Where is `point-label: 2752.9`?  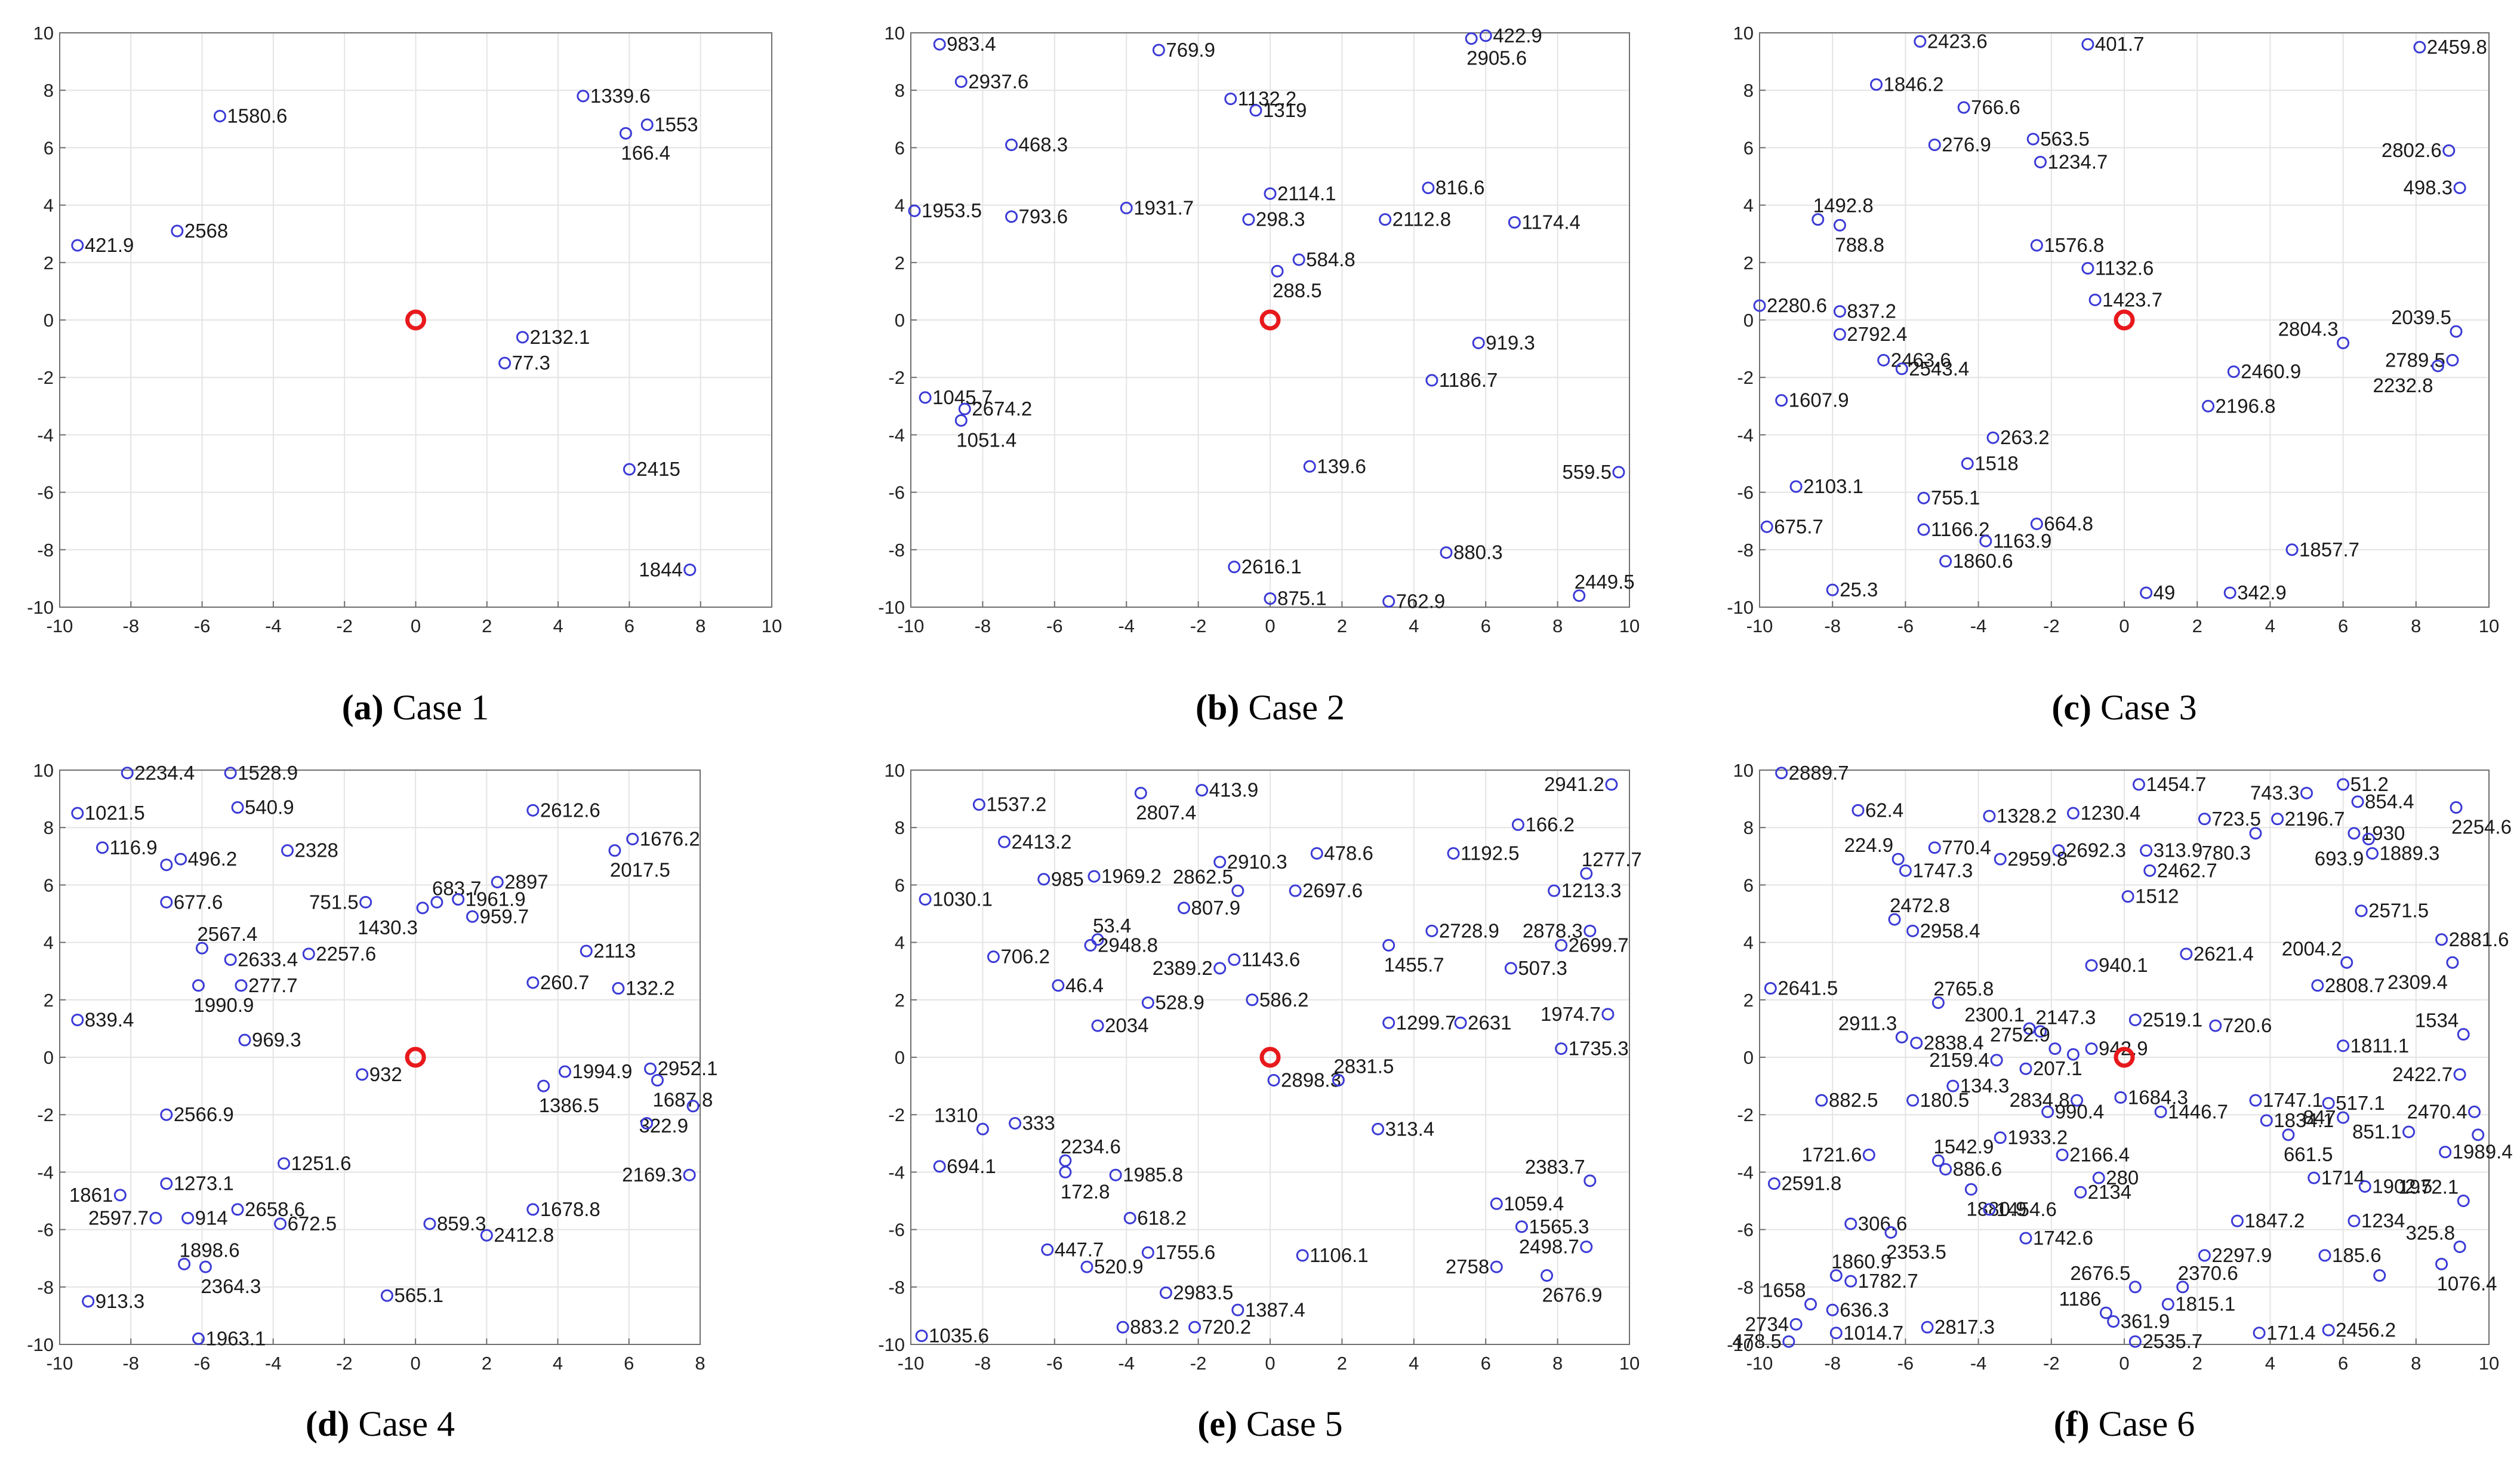
point-label: 2752.9 is located at coordinates (2020, 1035).